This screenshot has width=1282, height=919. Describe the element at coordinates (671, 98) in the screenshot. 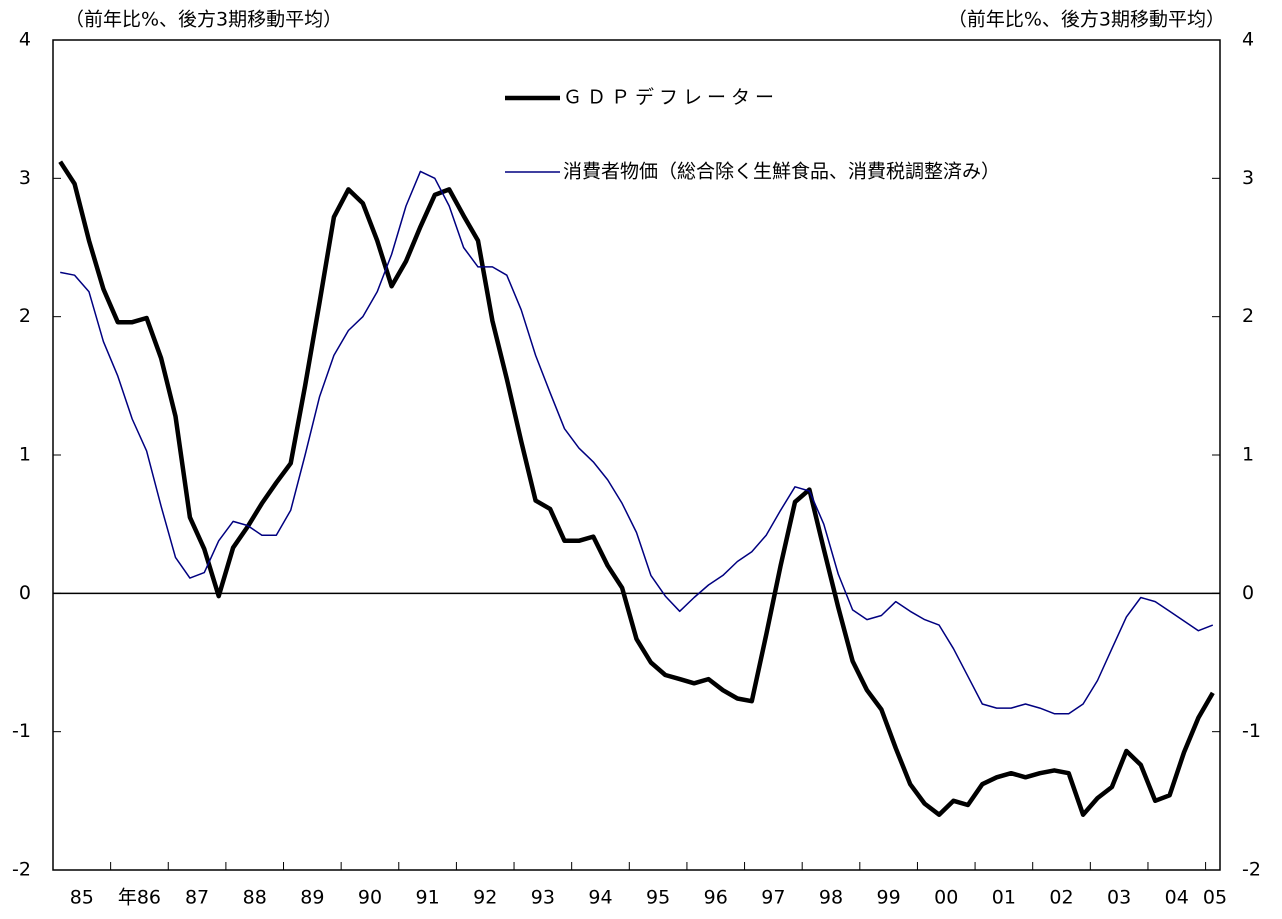

I see `legend-label: ＧＤＰデフレーター` at that location.